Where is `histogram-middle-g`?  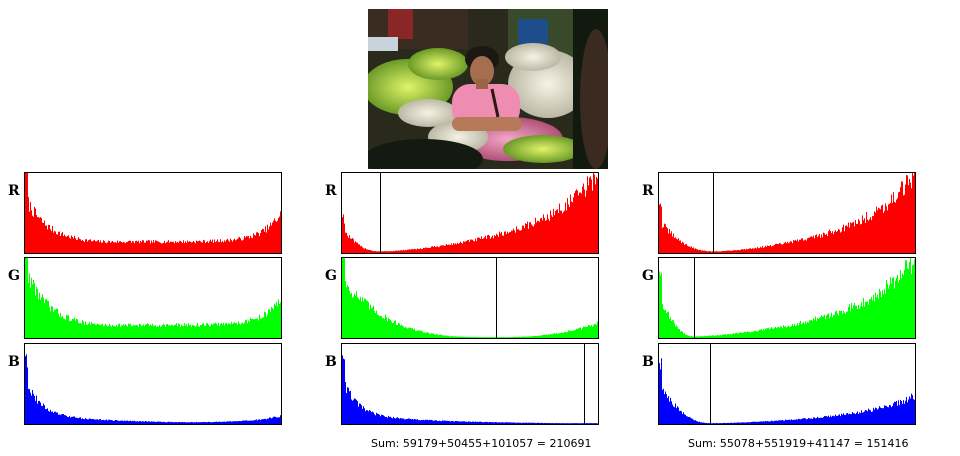
histogram-middle-g is located at coordinates (470, 298).